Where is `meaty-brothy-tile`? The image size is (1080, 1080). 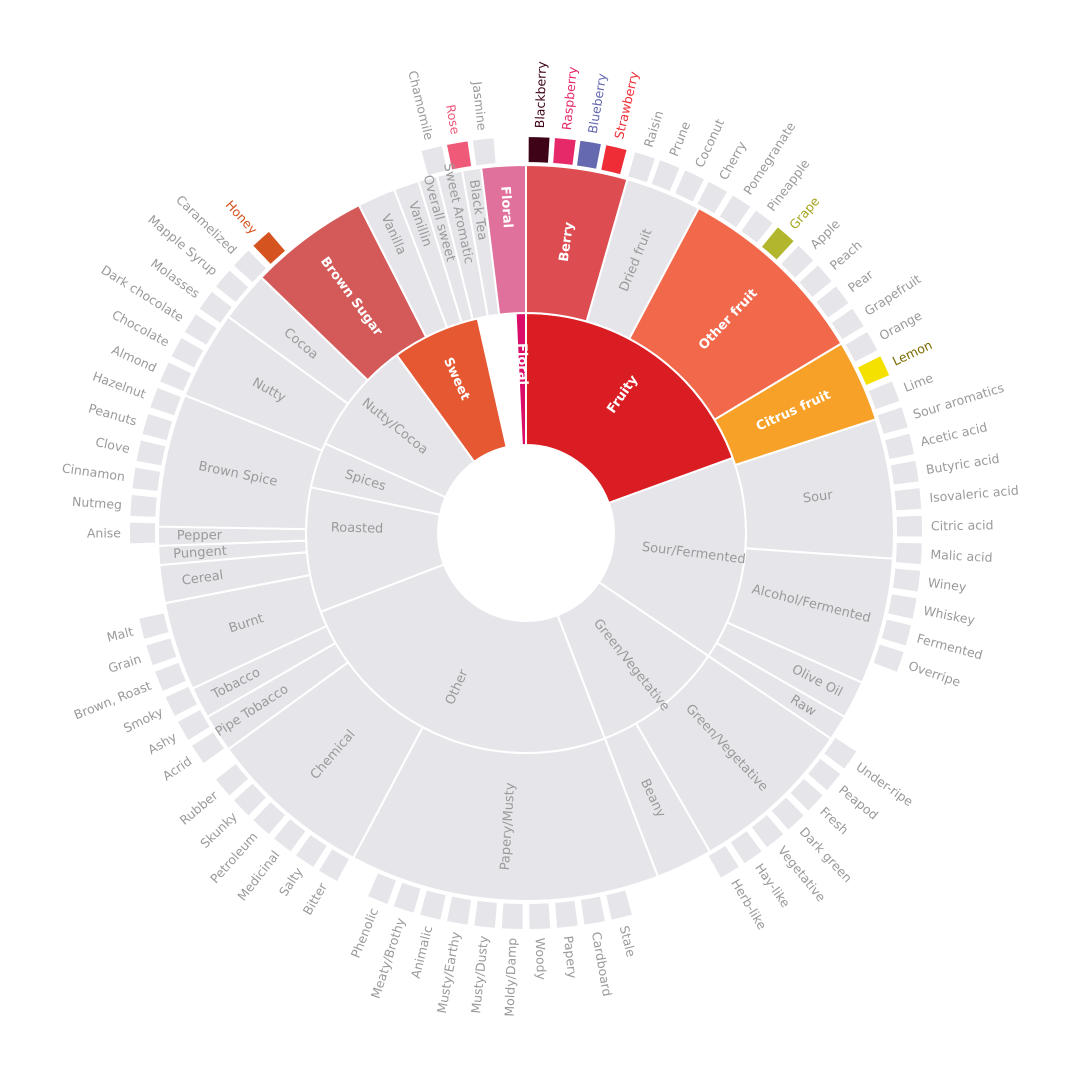 meaty-brothy-tile is located at coordinates (407, 898).